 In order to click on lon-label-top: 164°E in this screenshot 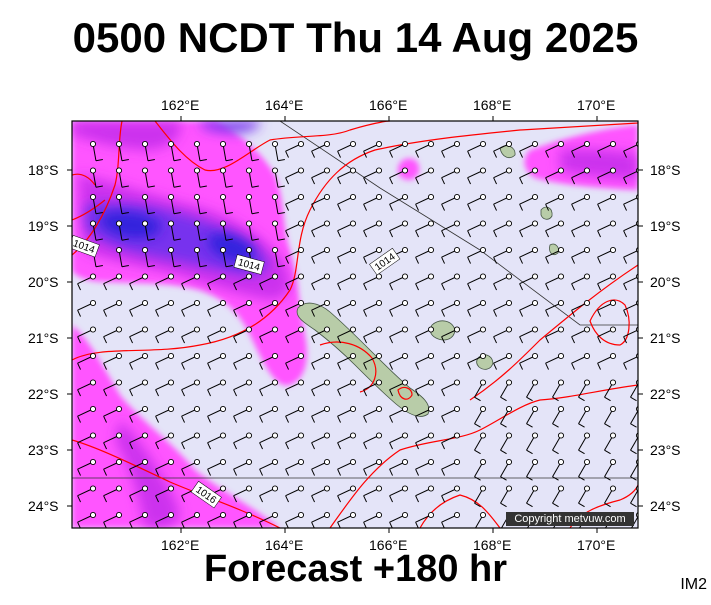, I will do `click(284, 105)`.